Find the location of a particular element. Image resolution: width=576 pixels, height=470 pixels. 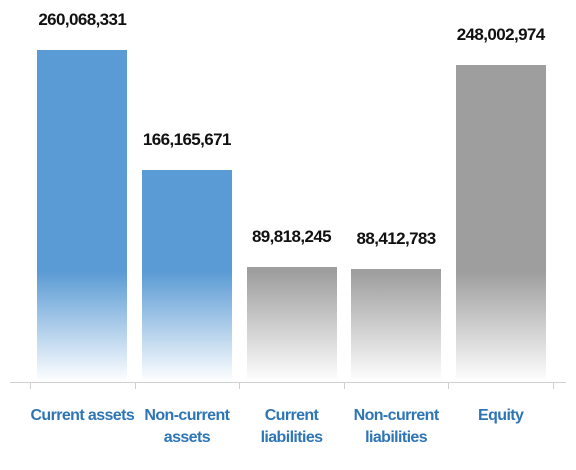

x-tick-label: Current assets is located at coordinates (82, 415).